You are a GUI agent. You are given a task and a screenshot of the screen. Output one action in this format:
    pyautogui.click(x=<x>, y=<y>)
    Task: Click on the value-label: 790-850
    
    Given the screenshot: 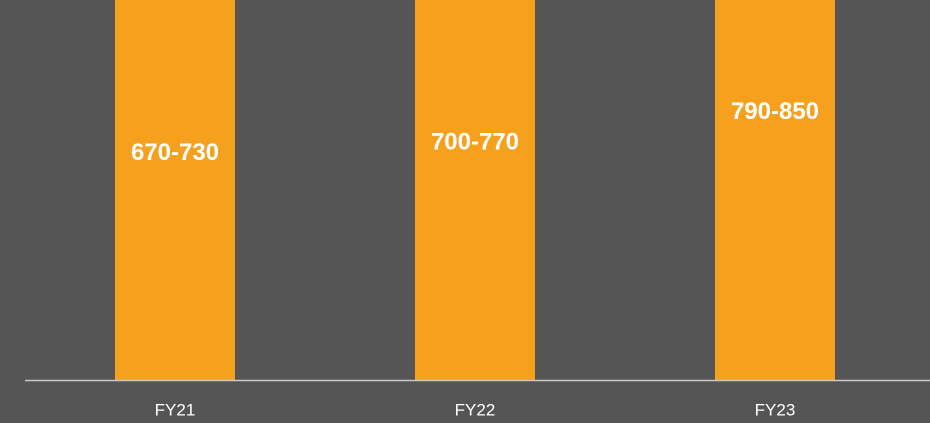 What is the action you would take?
    pyautogui.click(x=775, y=111)
    